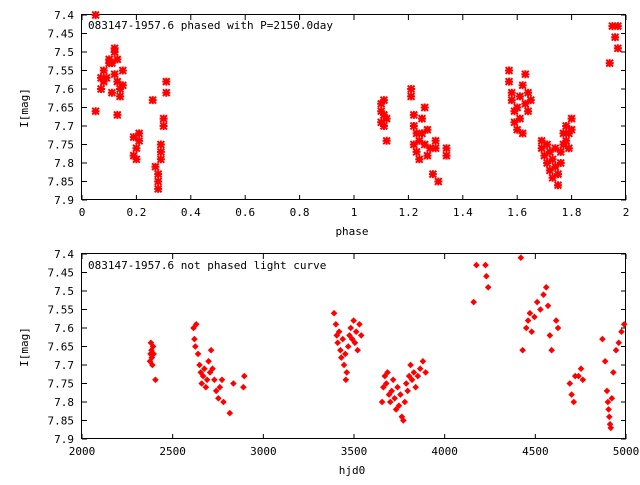 This screenshot has width=640, height=485. What do you see at coordinates (61, 182) in the screenshot?
I see `y-tick-label: 7.85` at bounding box center [61, 182].